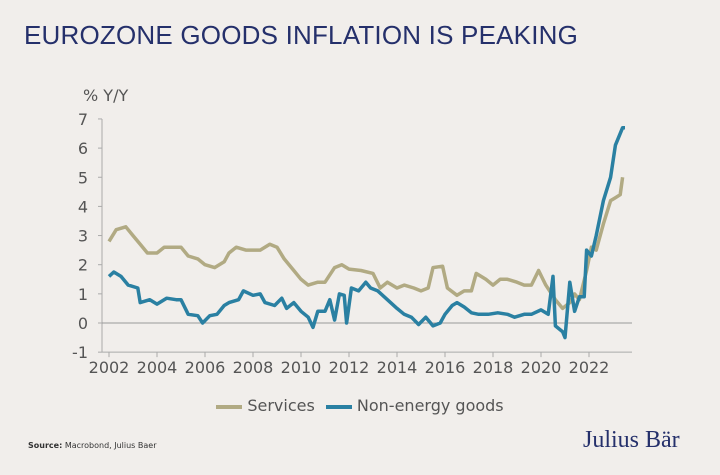  I want to click on x-tick-label: 2012, so click(349, 367).